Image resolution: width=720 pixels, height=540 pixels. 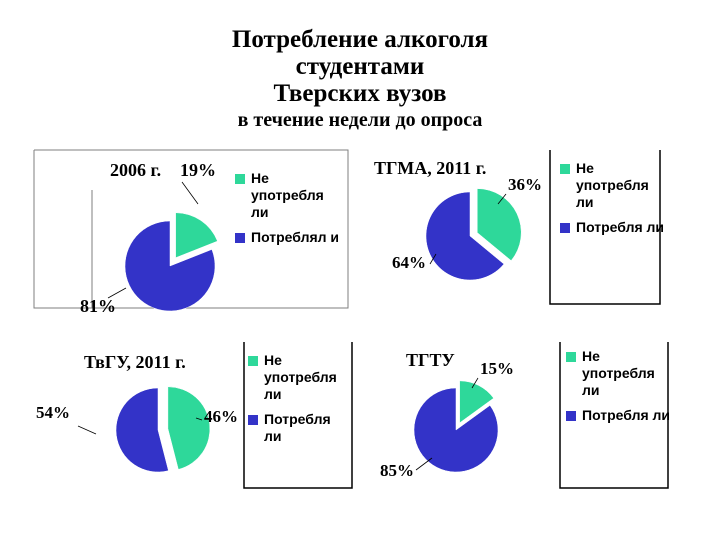 I want to click on chart-title: 2006 г., so click(x=135, y=170).